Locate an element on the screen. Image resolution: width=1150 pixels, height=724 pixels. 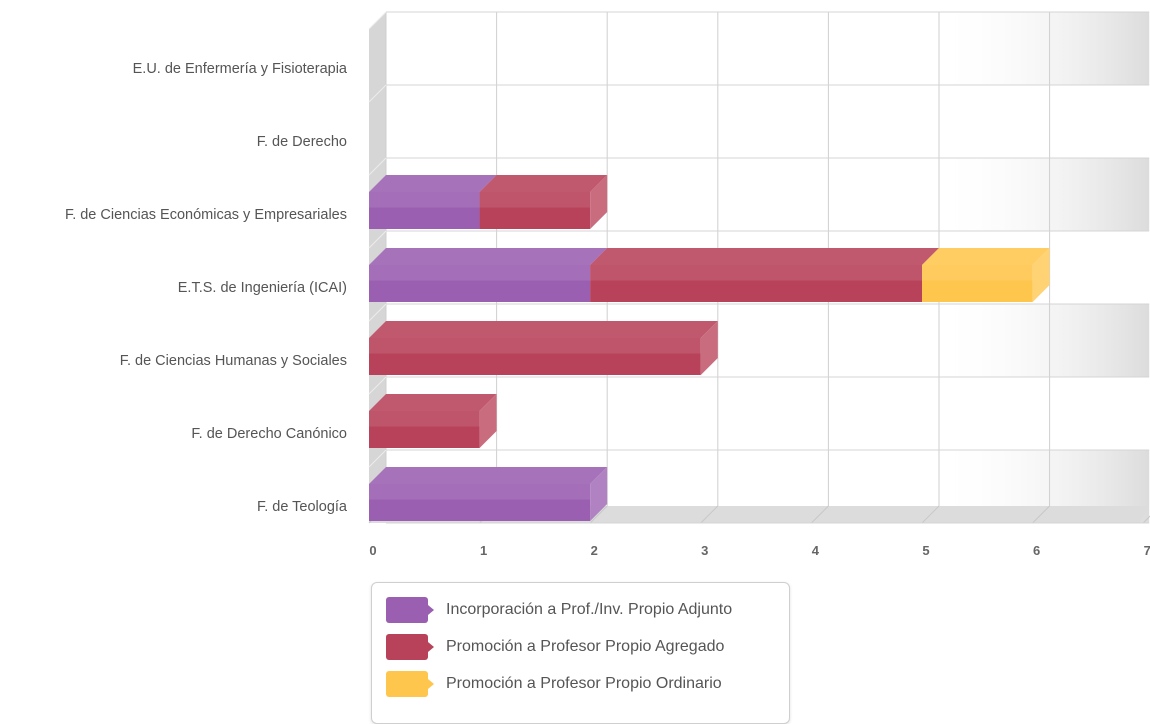
legend-item-agregado: Promoción a Profesor Propio Agregado is located at coordinates (555, 647).